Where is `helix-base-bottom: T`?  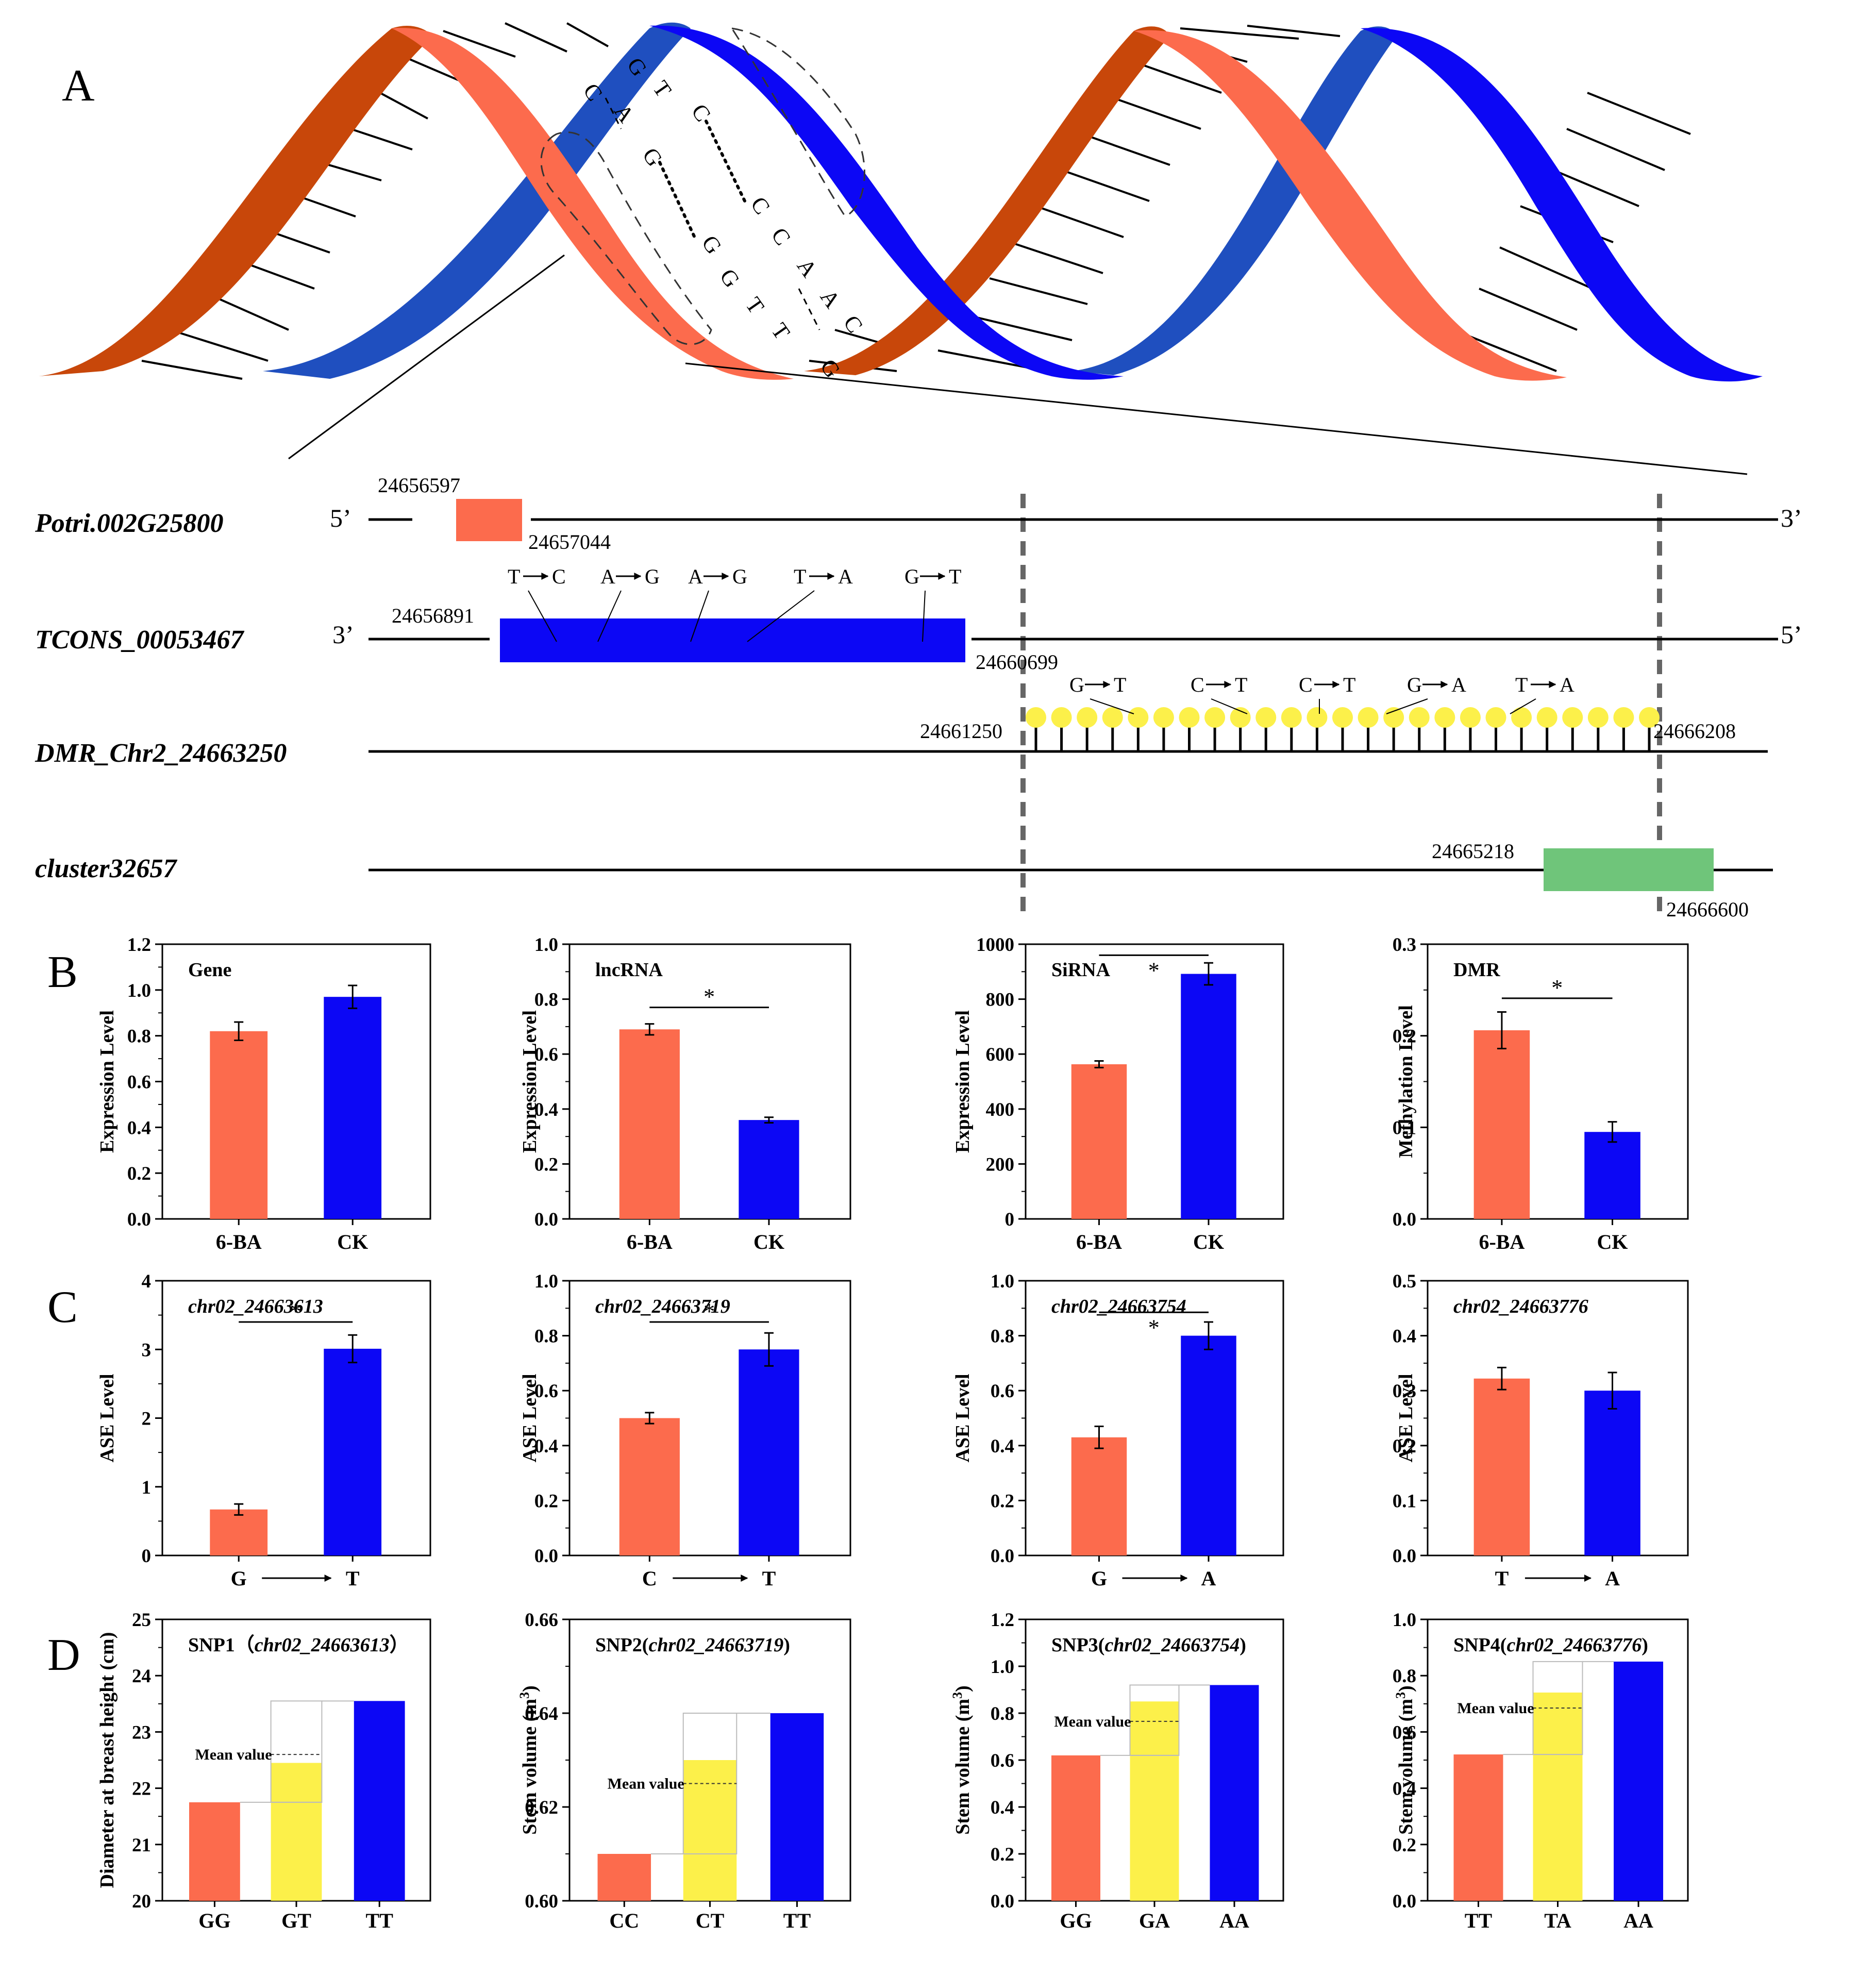 helix-base-bottom: T is located at coordinates (780, 331).